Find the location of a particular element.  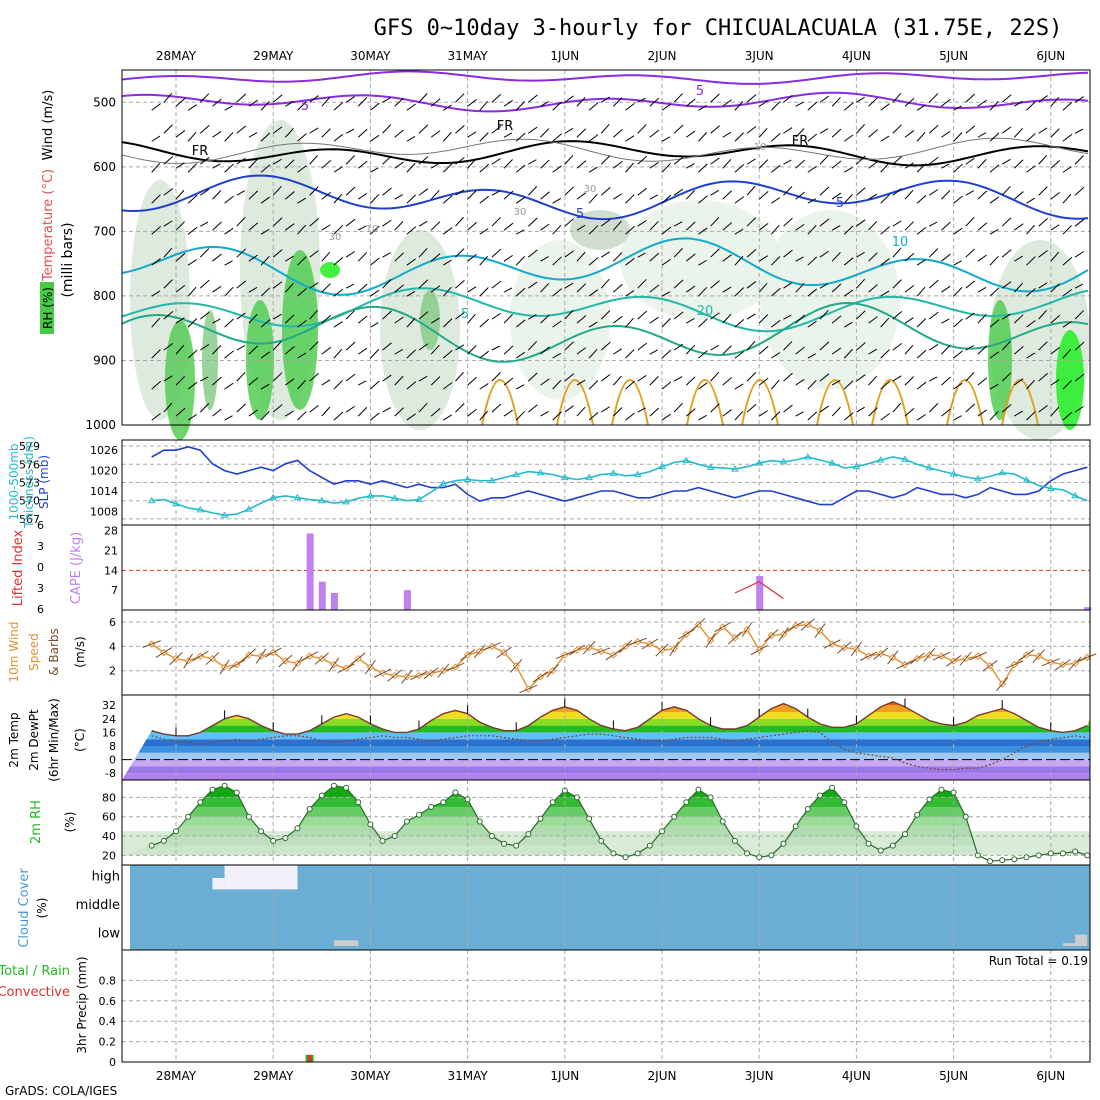

pressure-tick: 600 is located at coordinates (104, 167).